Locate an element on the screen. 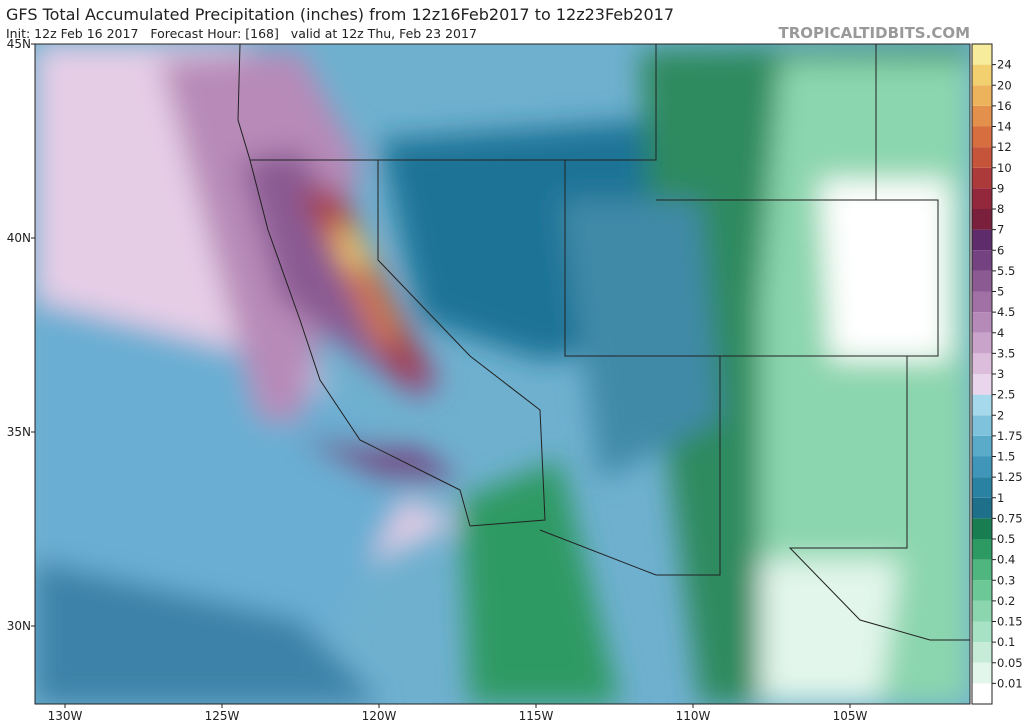 This screenshot has height=727, width=1024. colorbar-label: 9 is located at coordinates (1000, 188).